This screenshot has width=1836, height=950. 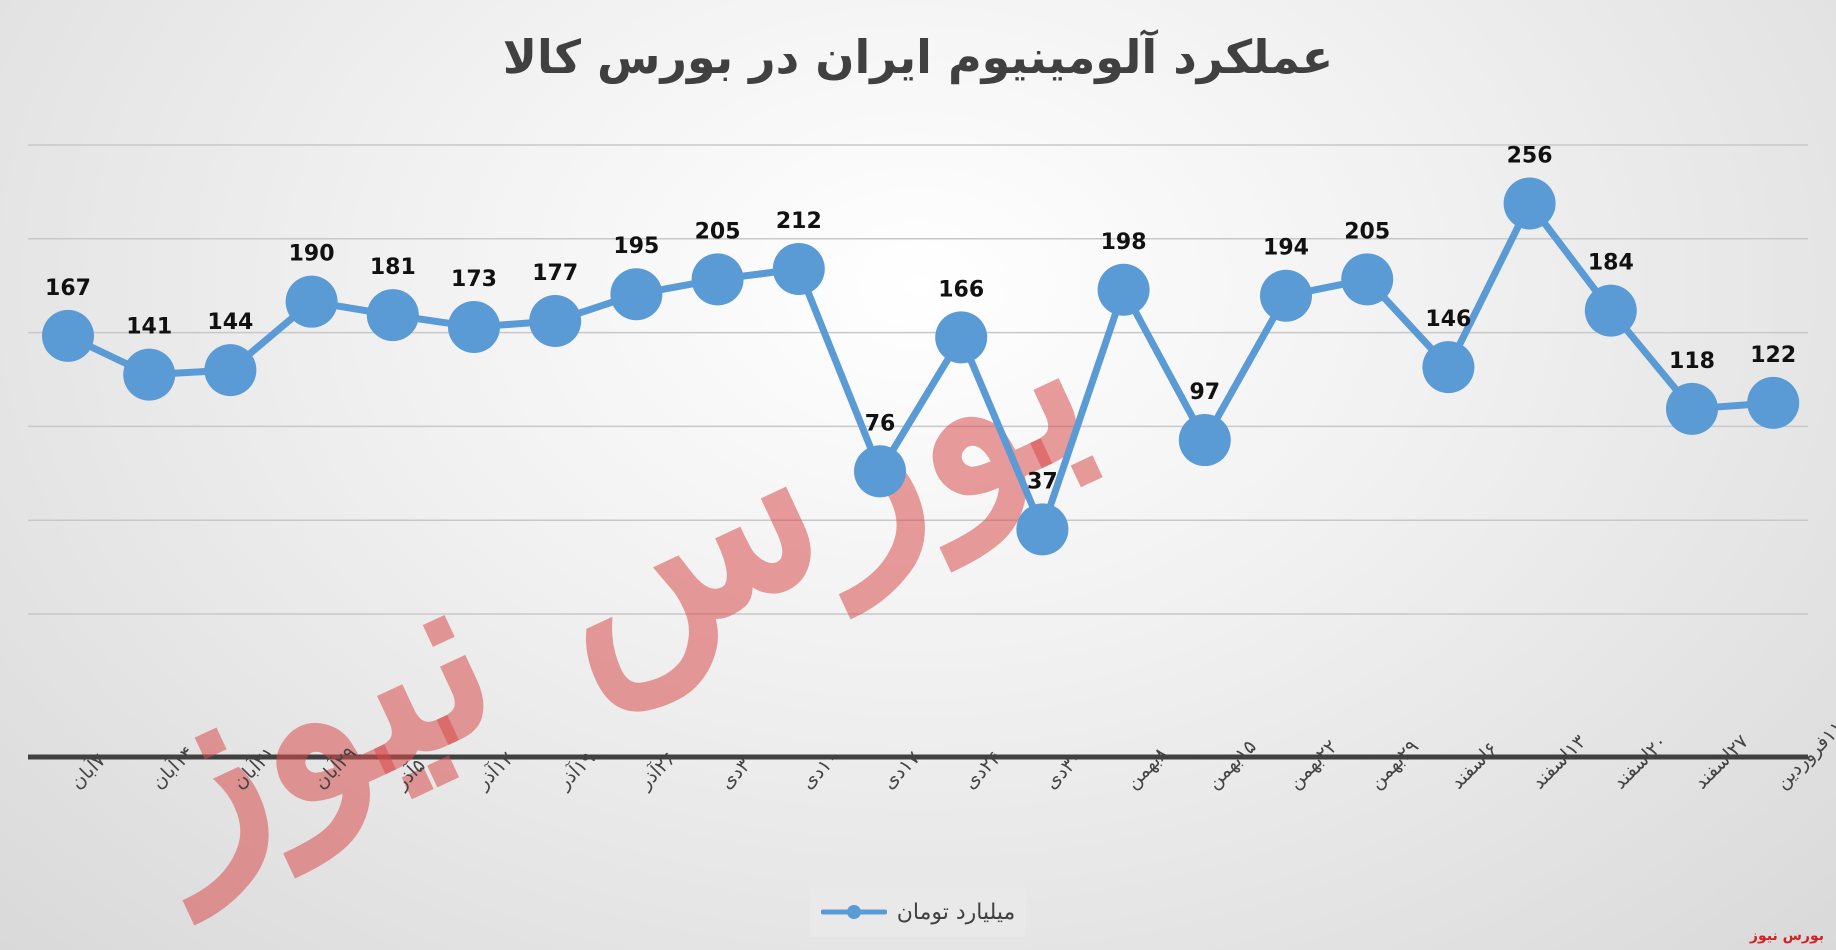 What do you see at coordinates (555, 273) in the screenshot?
I see `data-label: 177` at bounding box center [555, 273].